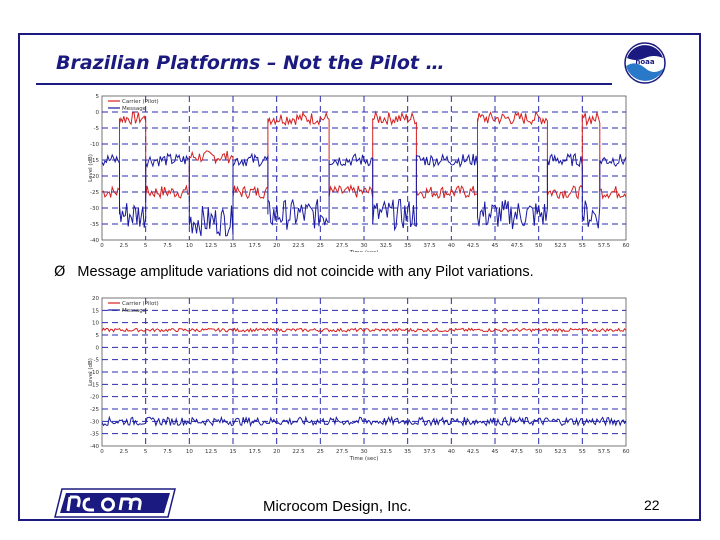 The image size is (720, 540). I want to click on ucom-logo, so click(115, 503).